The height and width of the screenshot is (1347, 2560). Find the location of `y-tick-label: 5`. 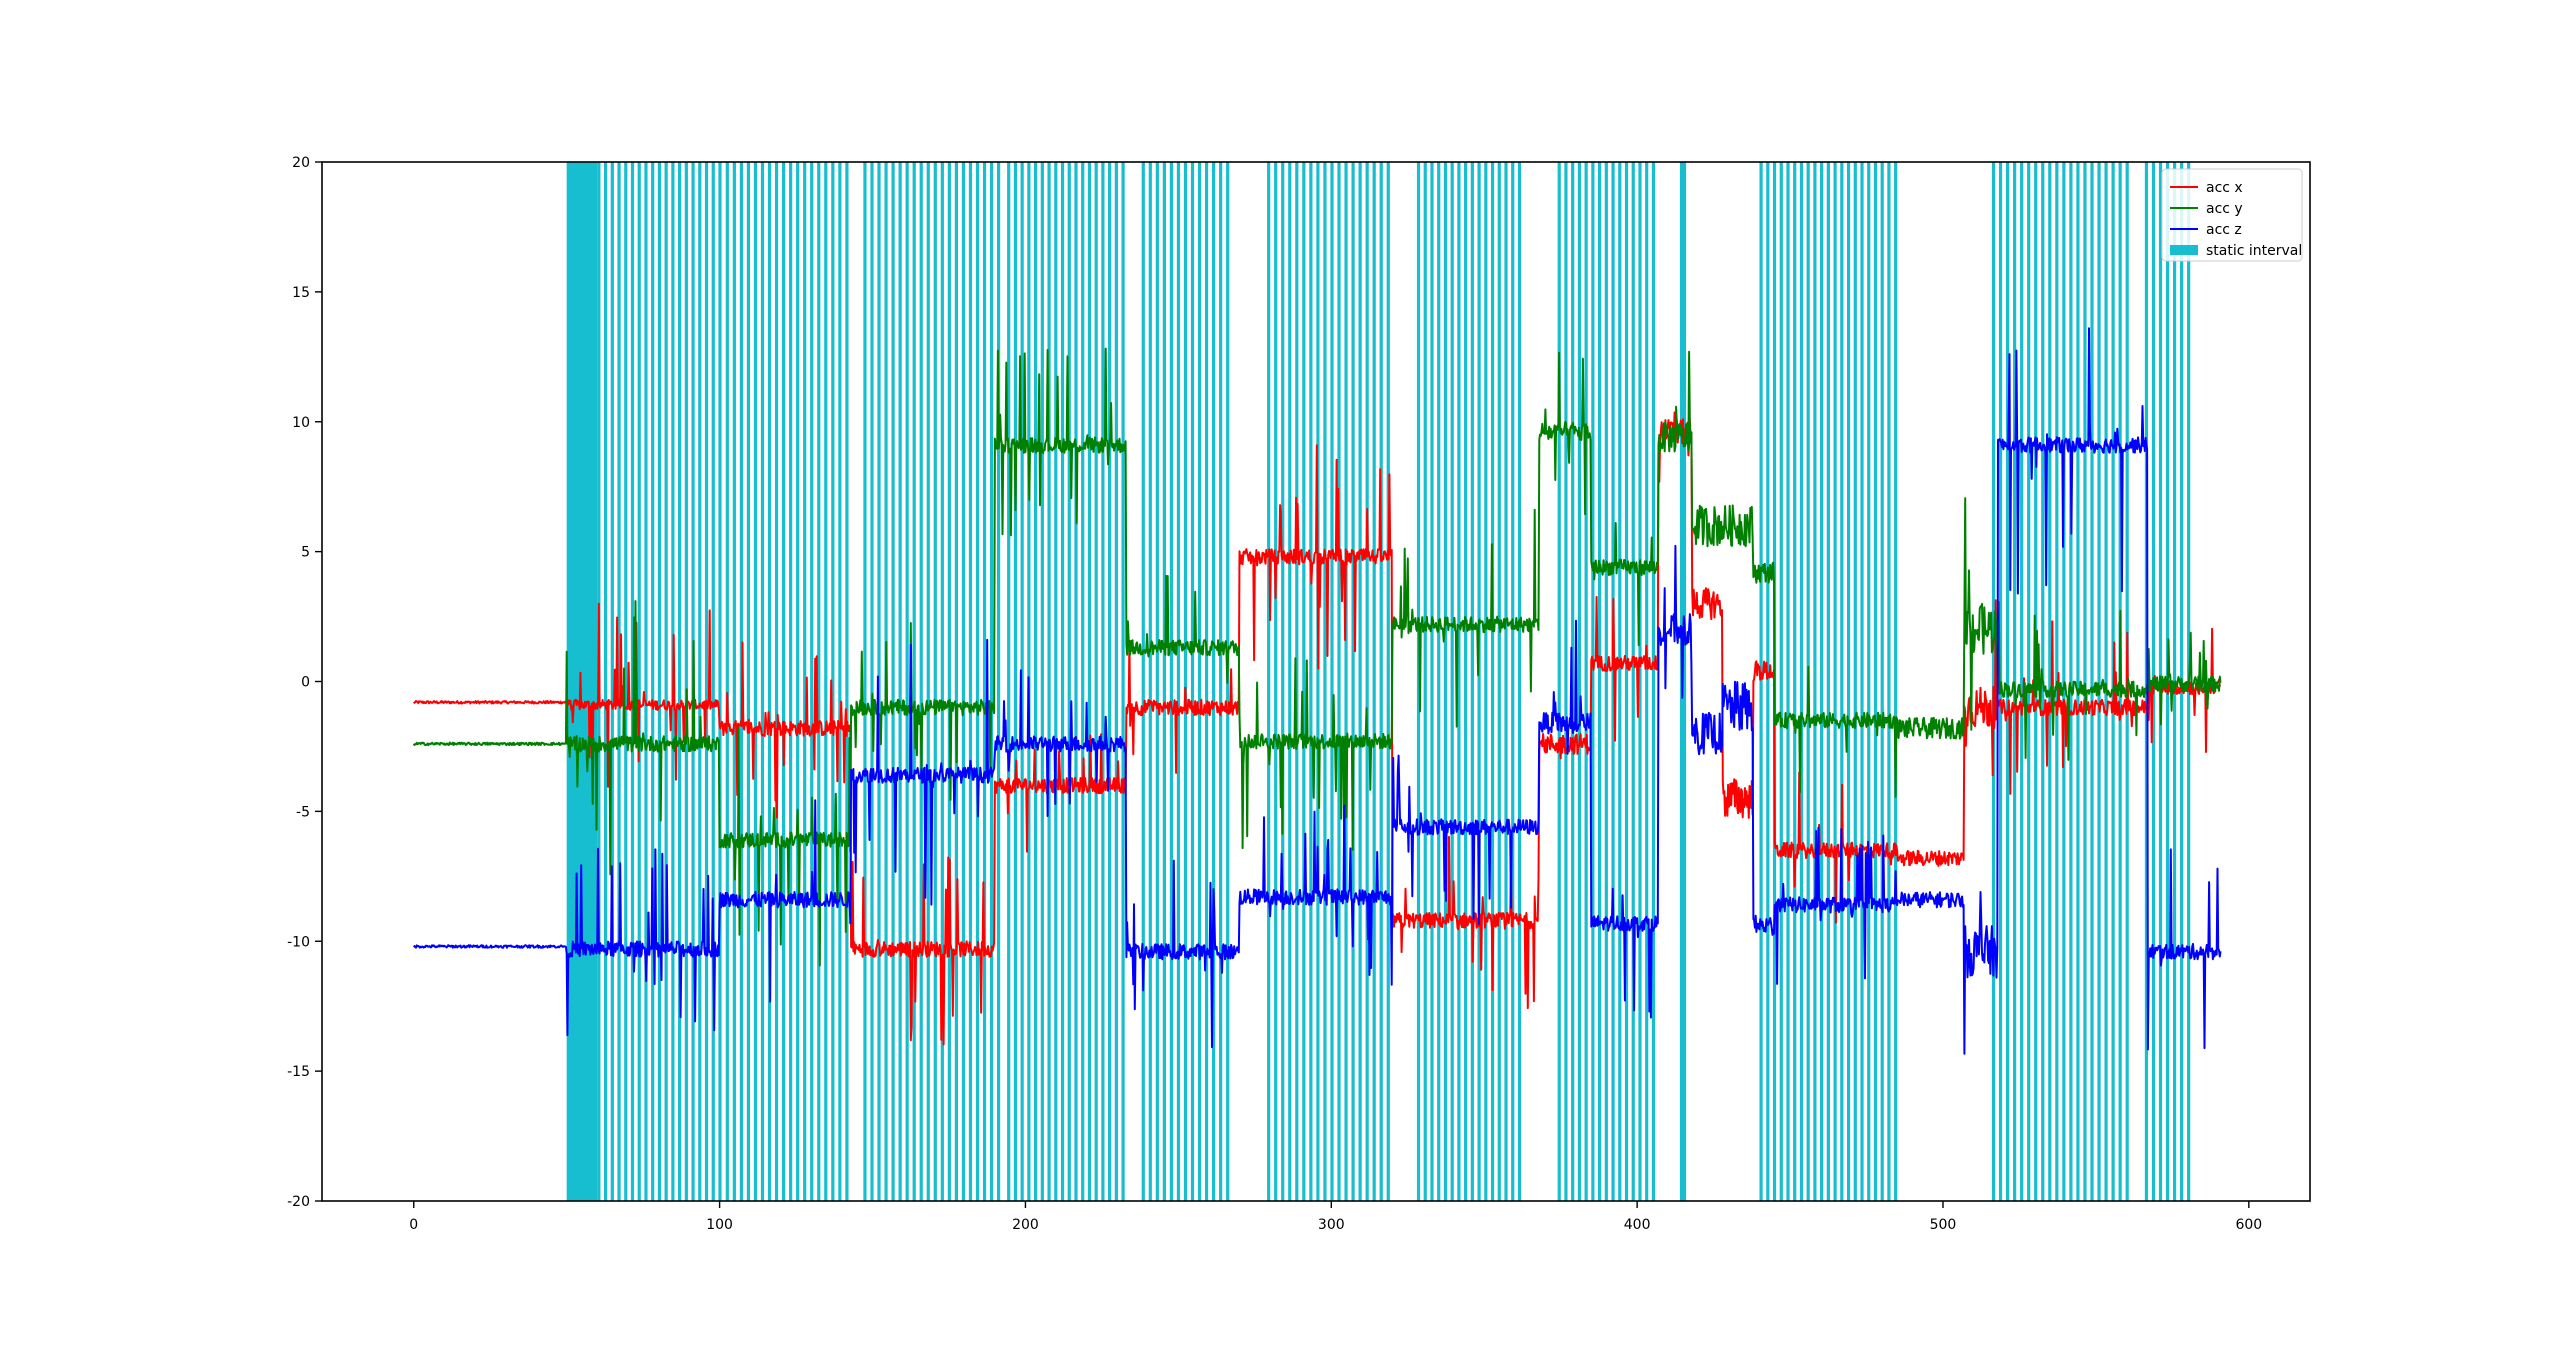

y-tick-label: 5 is located at coordinates (305, 553).